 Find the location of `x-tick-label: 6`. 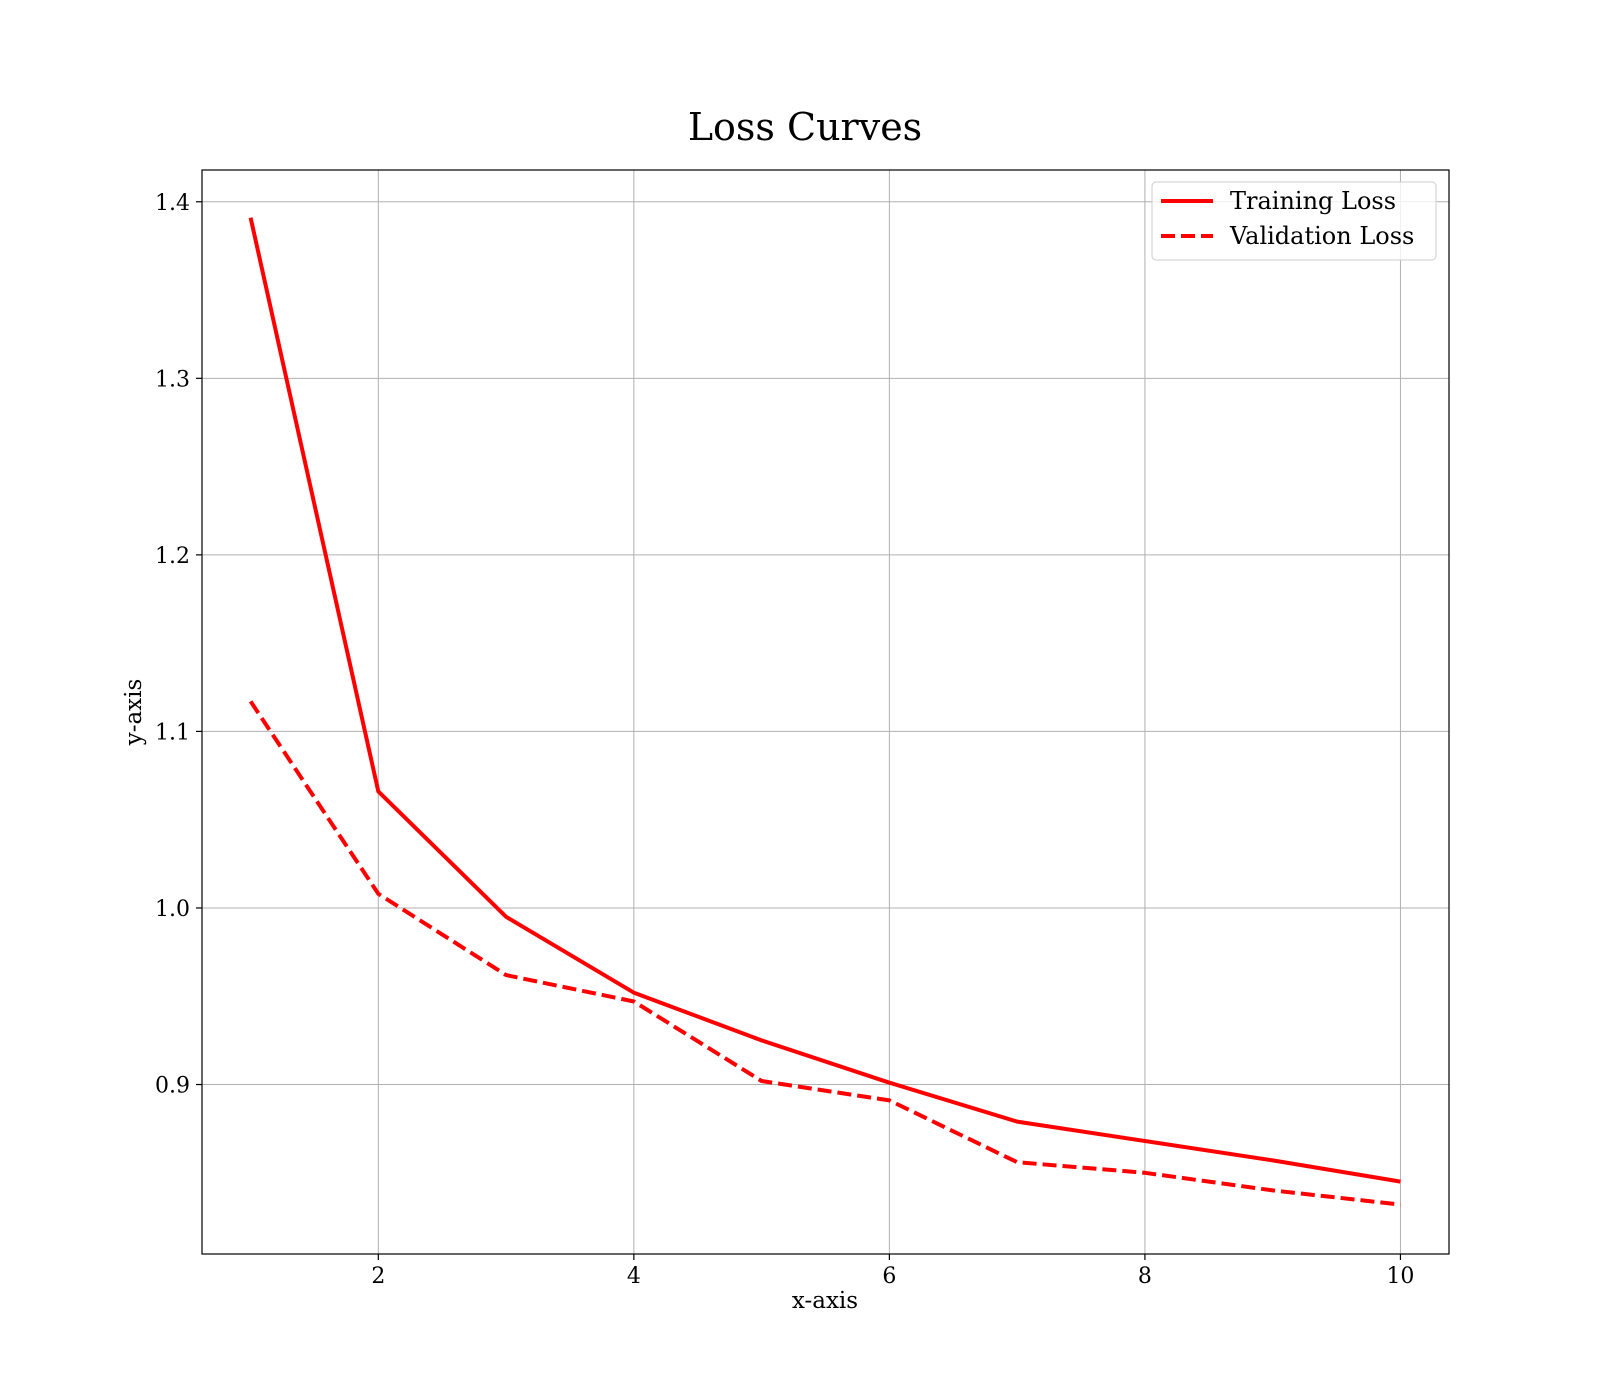

x-tick-label: 6 is located at coordinates (889, 1276).